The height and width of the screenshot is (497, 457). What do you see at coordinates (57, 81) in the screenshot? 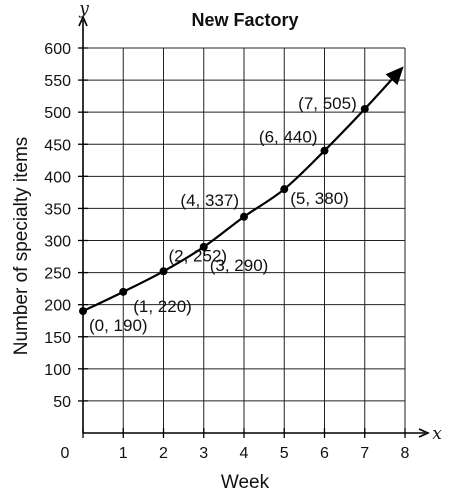
I see `y-tick-label: 550` at bounding box center [57, 81].